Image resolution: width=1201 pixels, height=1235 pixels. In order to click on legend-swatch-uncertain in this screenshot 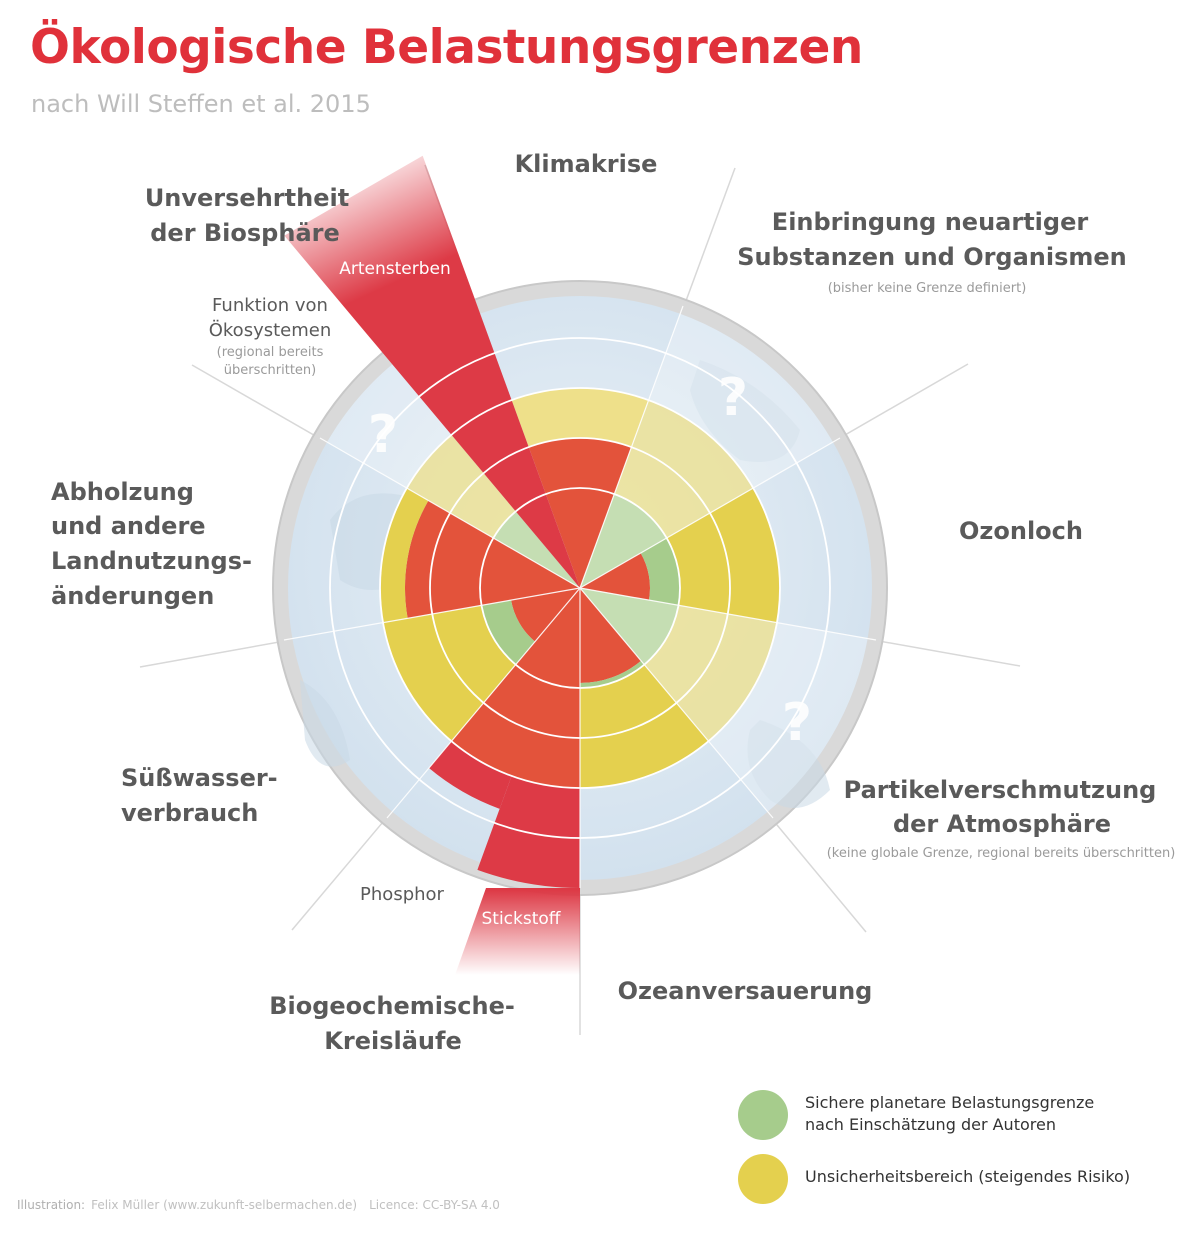, I will do `click(763, 1179)`.